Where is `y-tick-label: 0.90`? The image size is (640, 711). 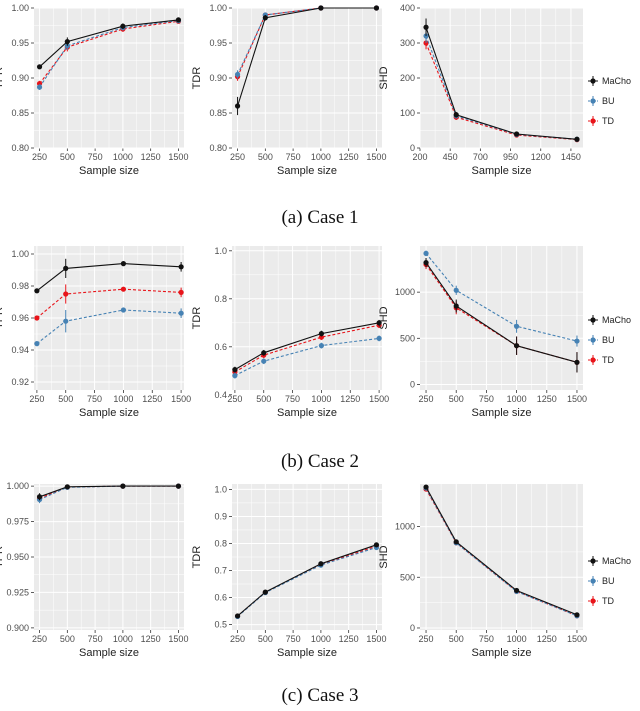
y-tick-label: 0.90 is located at coordinates (20, 78).